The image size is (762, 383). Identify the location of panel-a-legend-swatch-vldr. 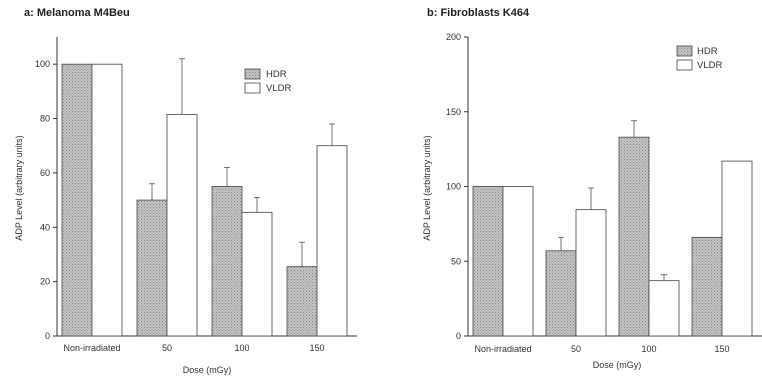
(252, 88).